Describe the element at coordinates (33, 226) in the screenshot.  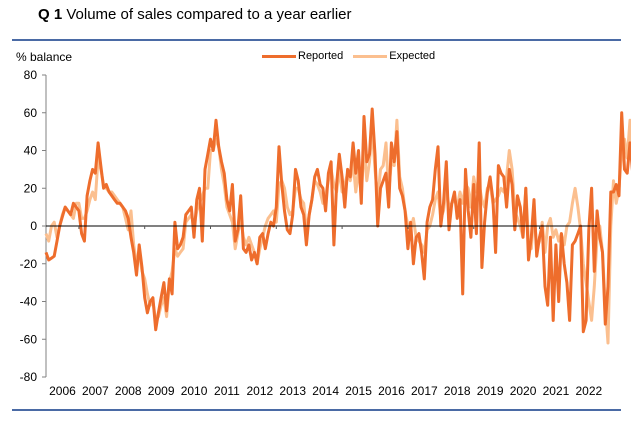
I see `y-tick-label: 0` at that location.